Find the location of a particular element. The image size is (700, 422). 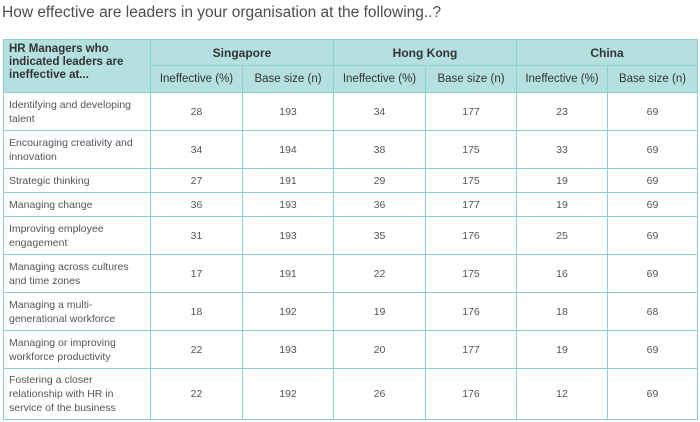

cell-base-size: 68 is located at coordinates (652, 311).